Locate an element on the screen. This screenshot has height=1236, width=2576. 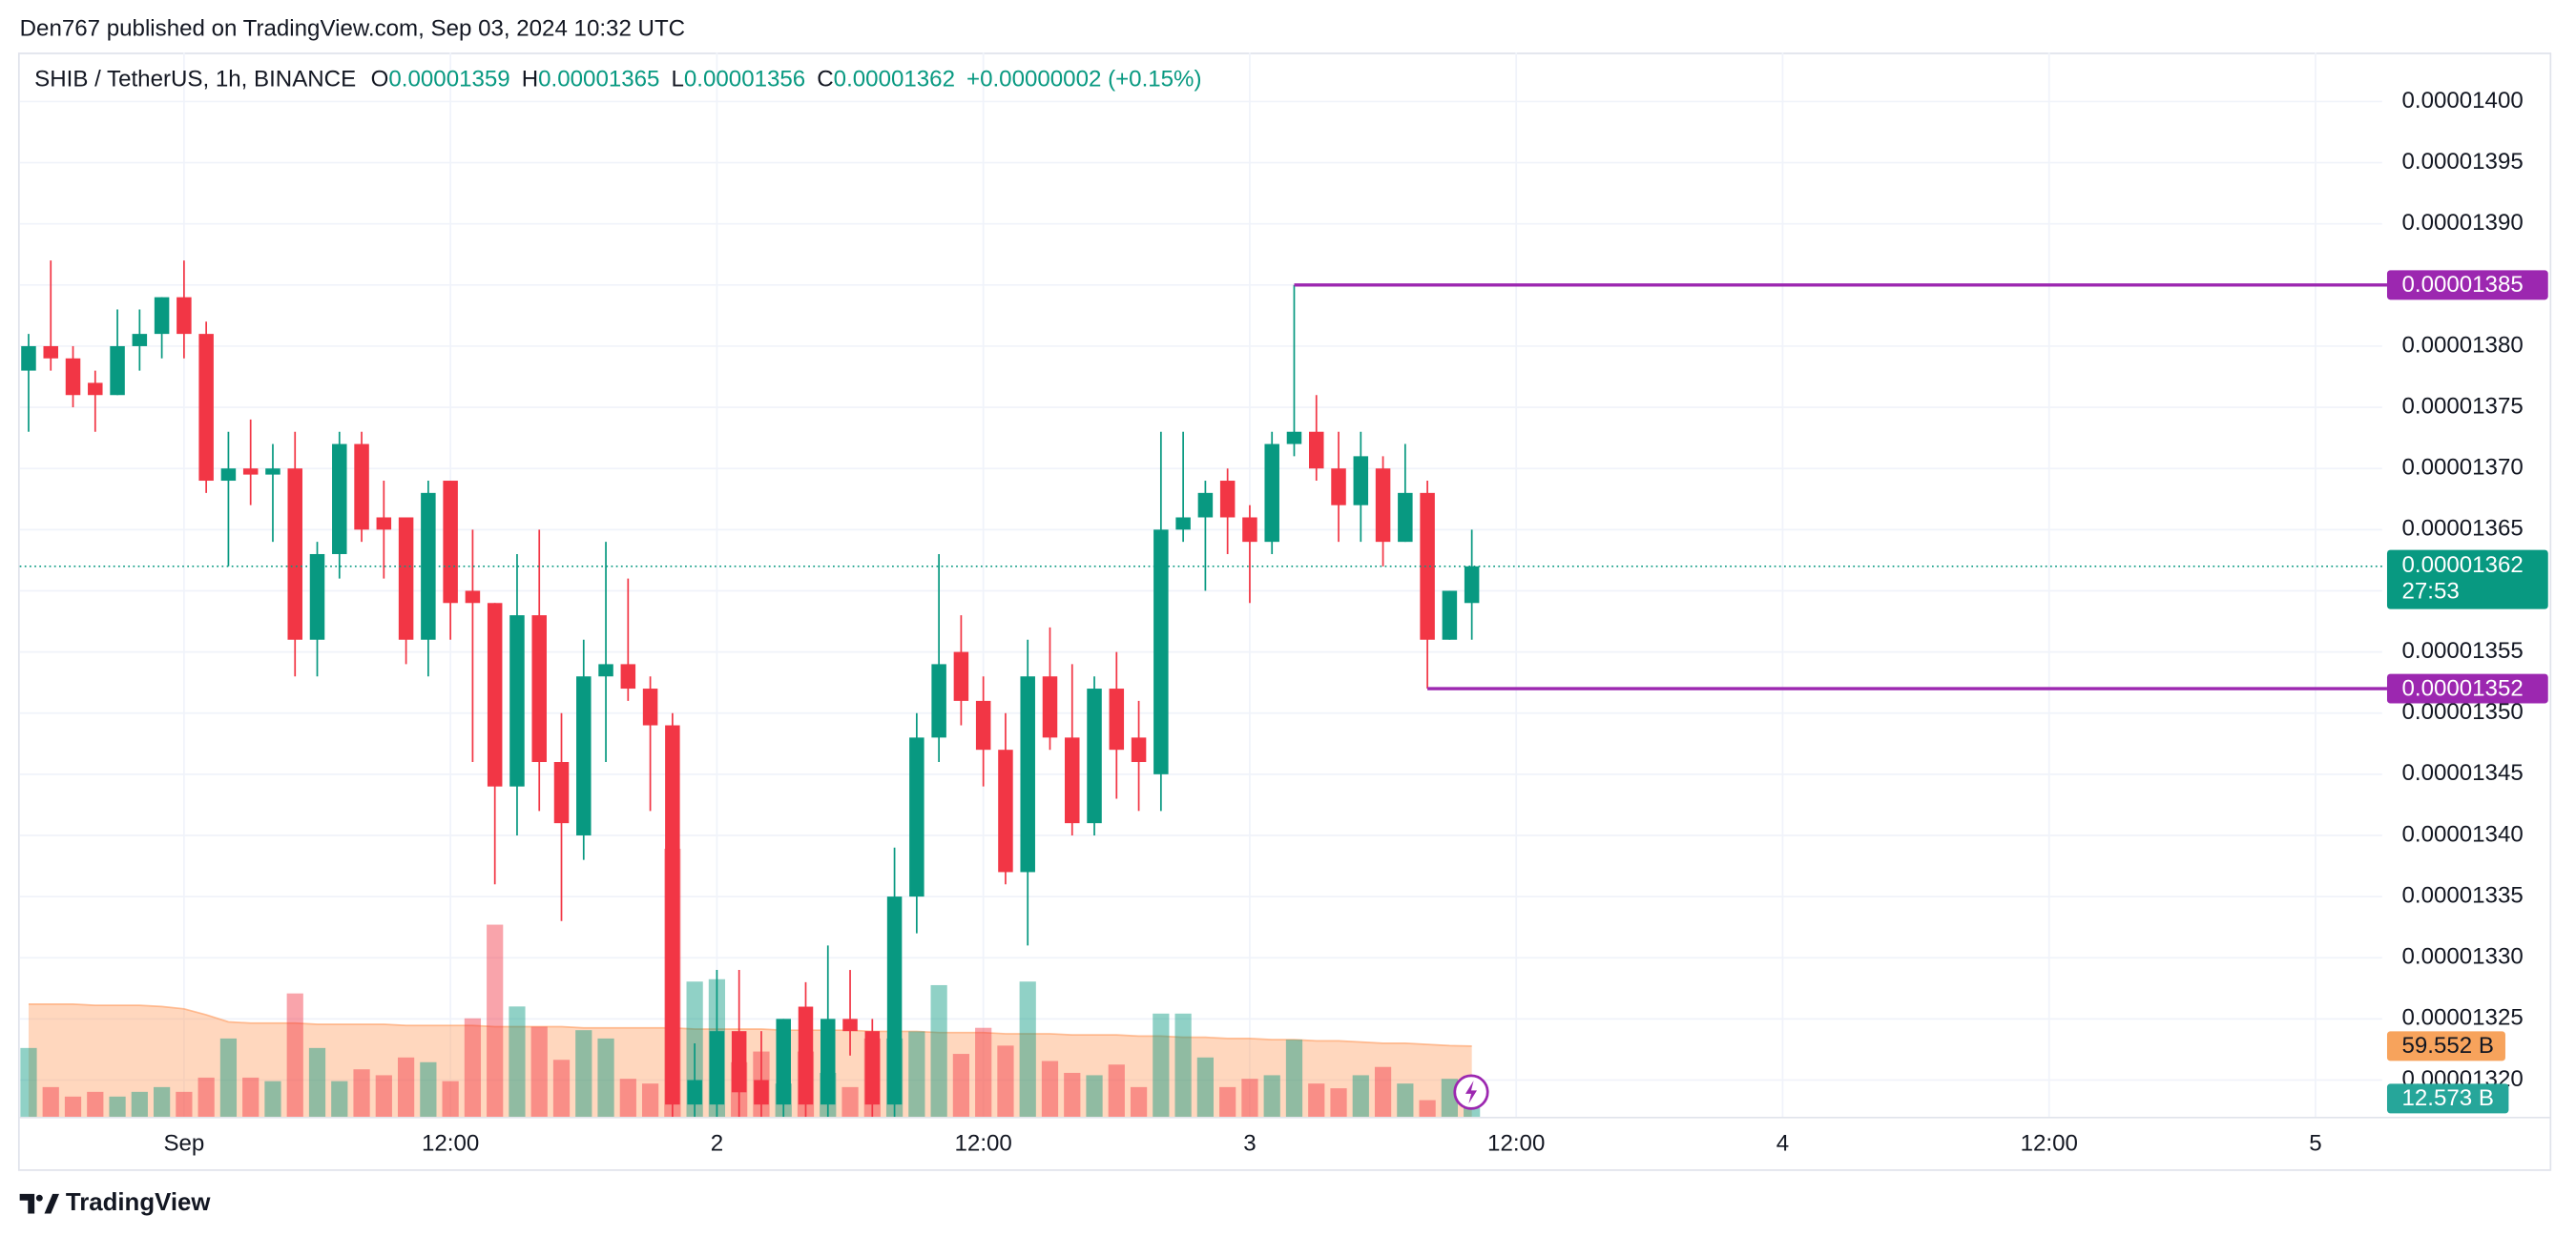
y-tick-label: 0.00001395 is located at coordinates (2462, 162).